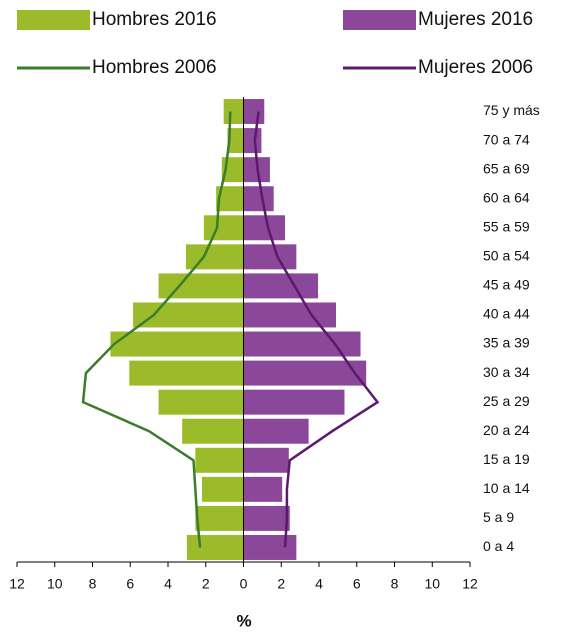 The height and width of the screenshot is (632, 568). What do you see at coordinates (506, 139) in the screenshot?
I see `category-label: 70 a 74` at bounding box center [506, 139].